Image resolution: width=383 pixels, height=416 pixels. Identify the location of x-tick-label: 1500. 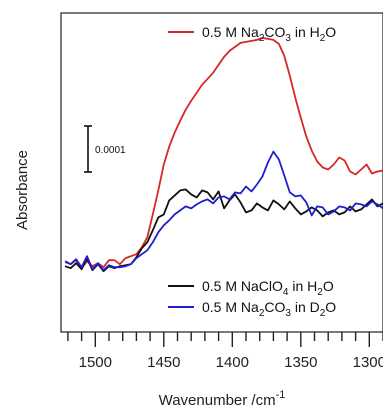
(95, 362).